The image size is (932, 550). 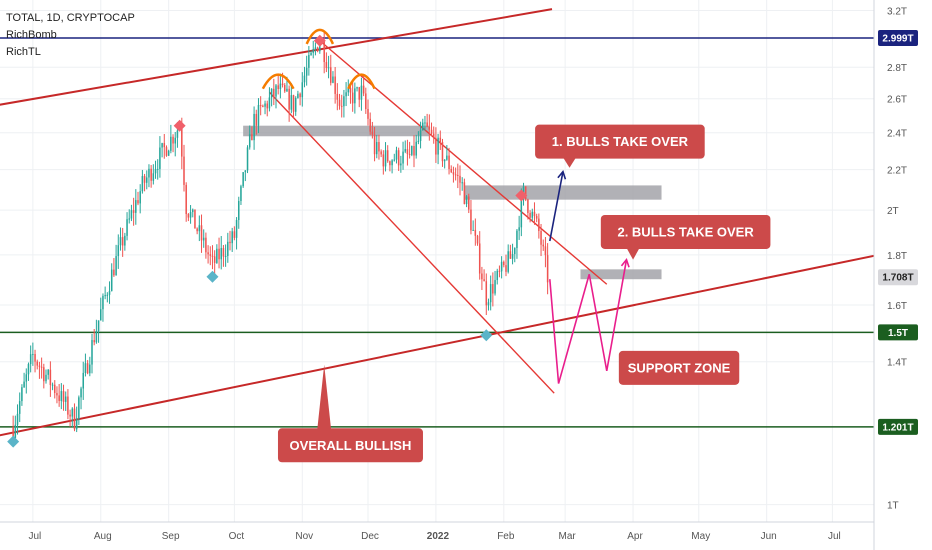 I want to click on time-tick-label: Jun, so click(x=769, y=536).